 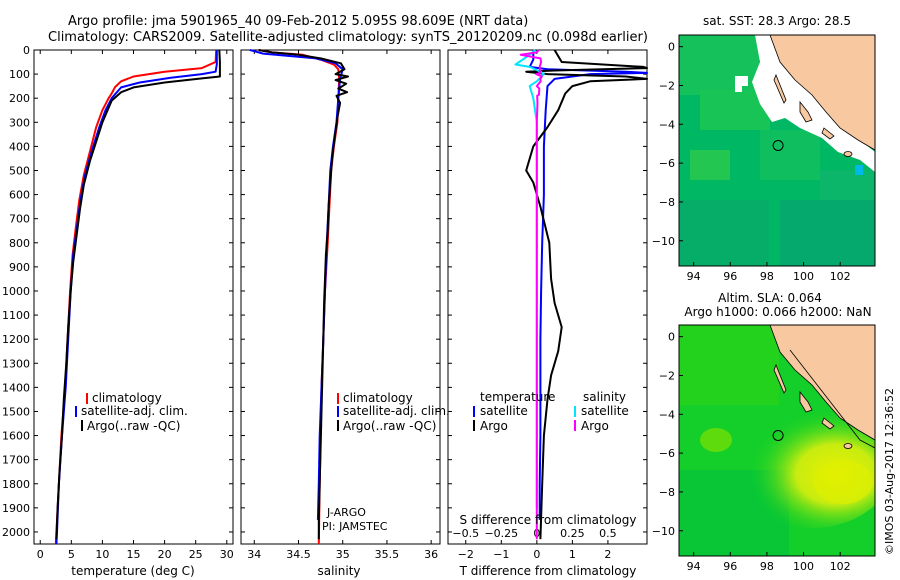 What do you see at coordinates (730, 276) in the screenshot?
I see `map-x-tick-label: 96` at bounding box center [730, 276].